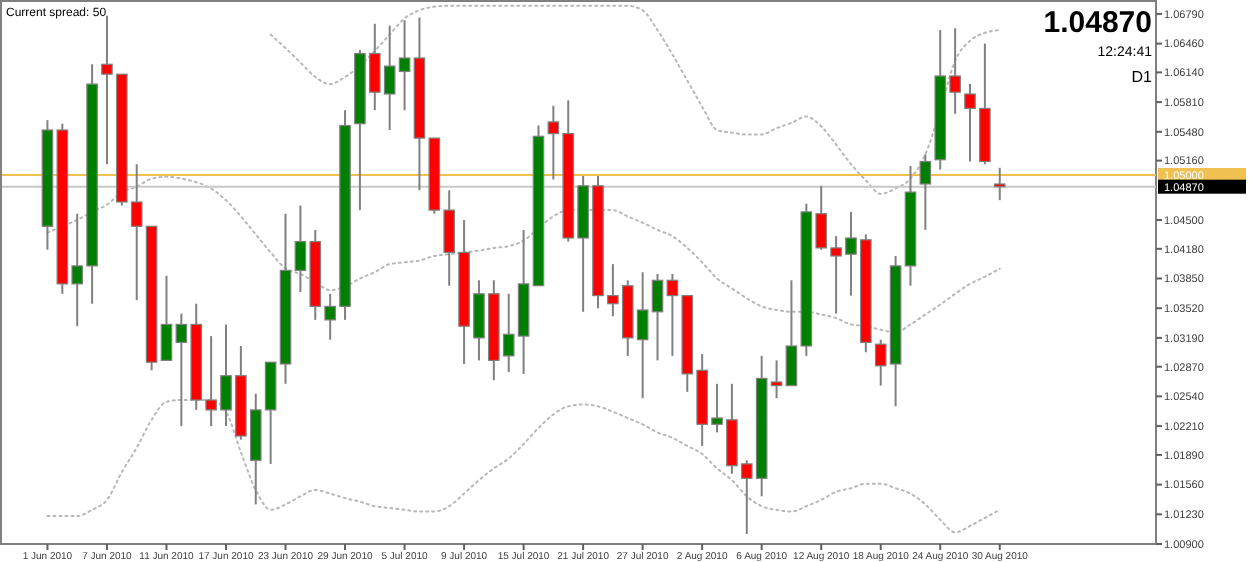  What do you see at coordinates (1097, 23) in the screenshot?
I see `text: 1.04870` at bounding box center [1097, 23].